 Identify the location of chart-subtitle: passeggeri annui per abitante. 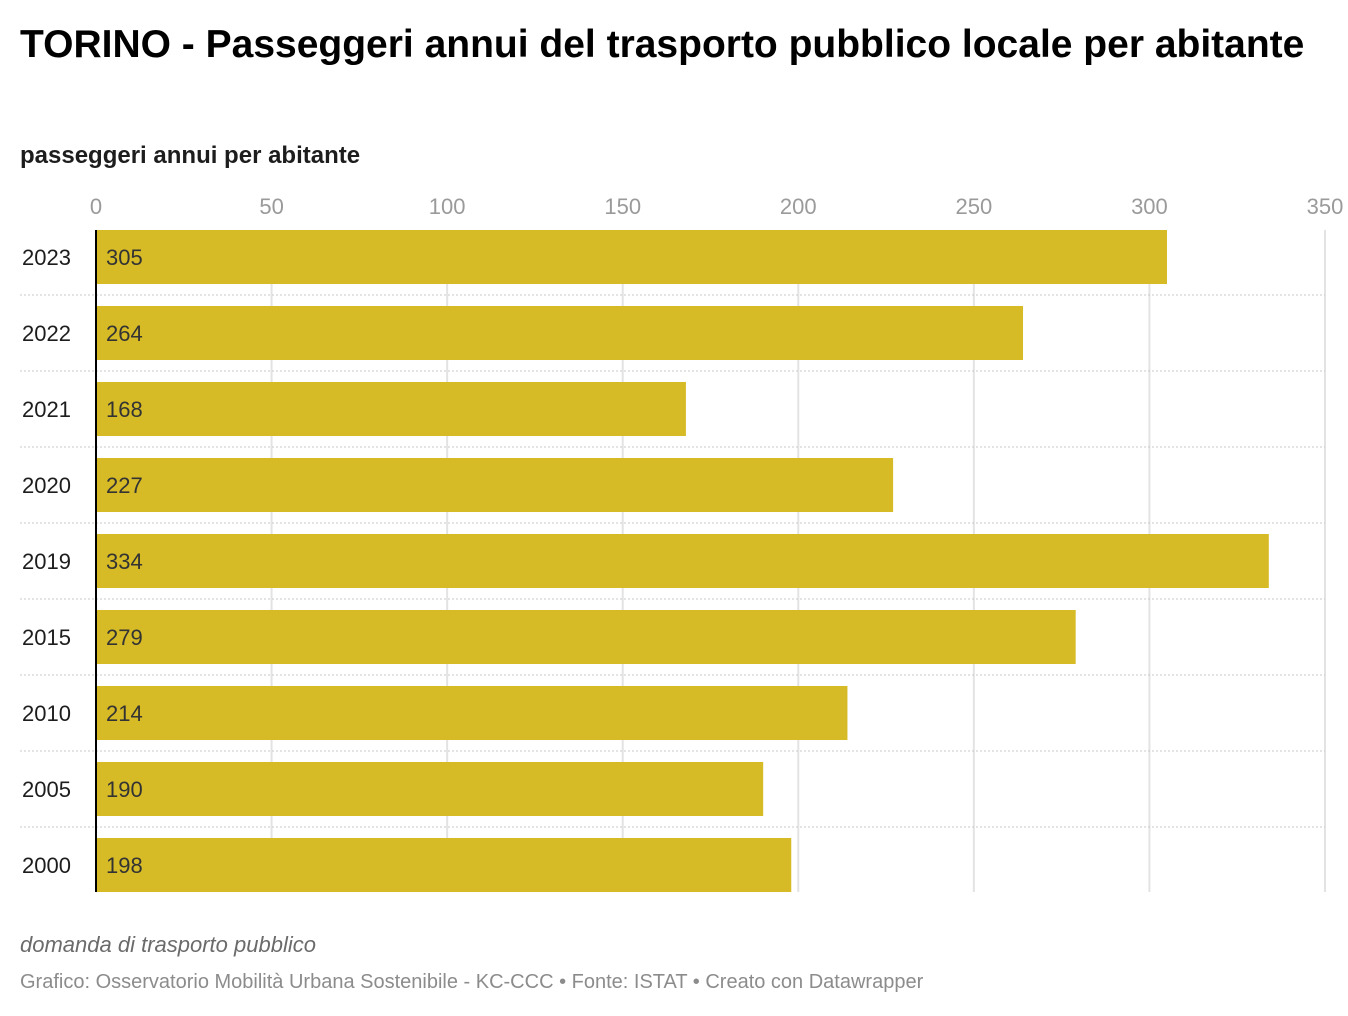
(190, 155).